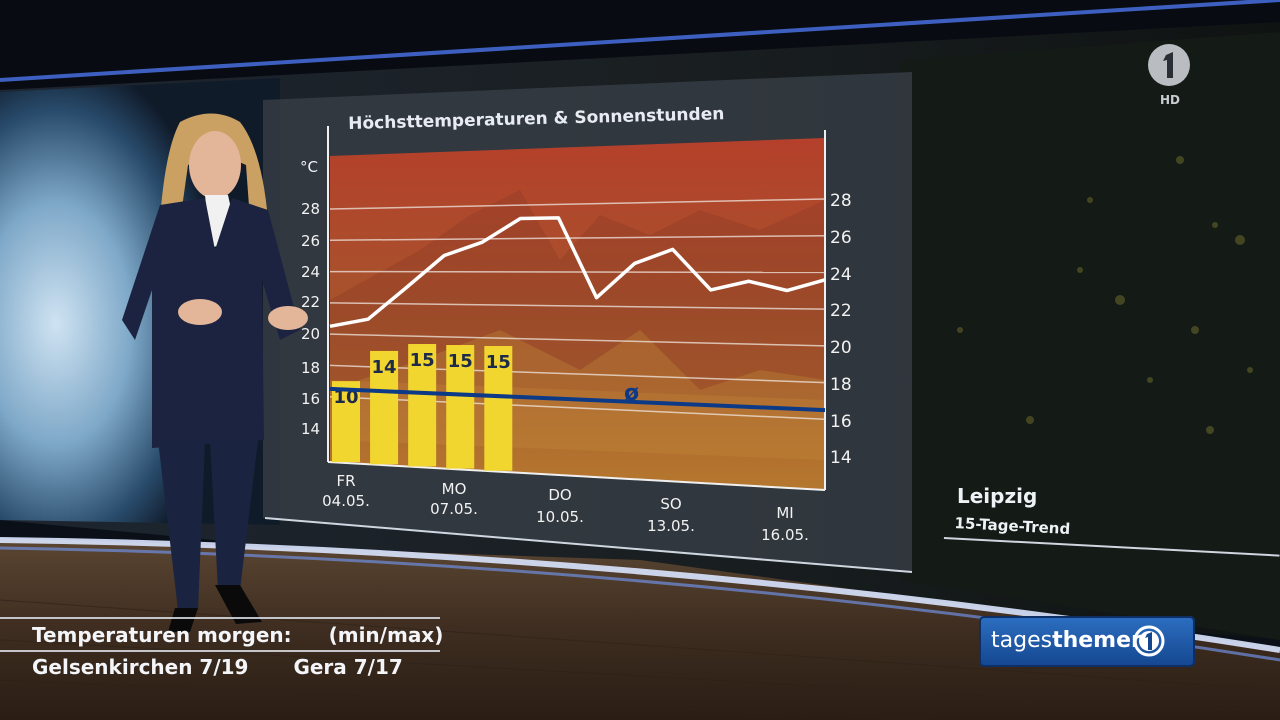  What do you see at coordinates (841, 348) in the screenshot?
I see `right-tick: 20` at bounding box center [841, 348].